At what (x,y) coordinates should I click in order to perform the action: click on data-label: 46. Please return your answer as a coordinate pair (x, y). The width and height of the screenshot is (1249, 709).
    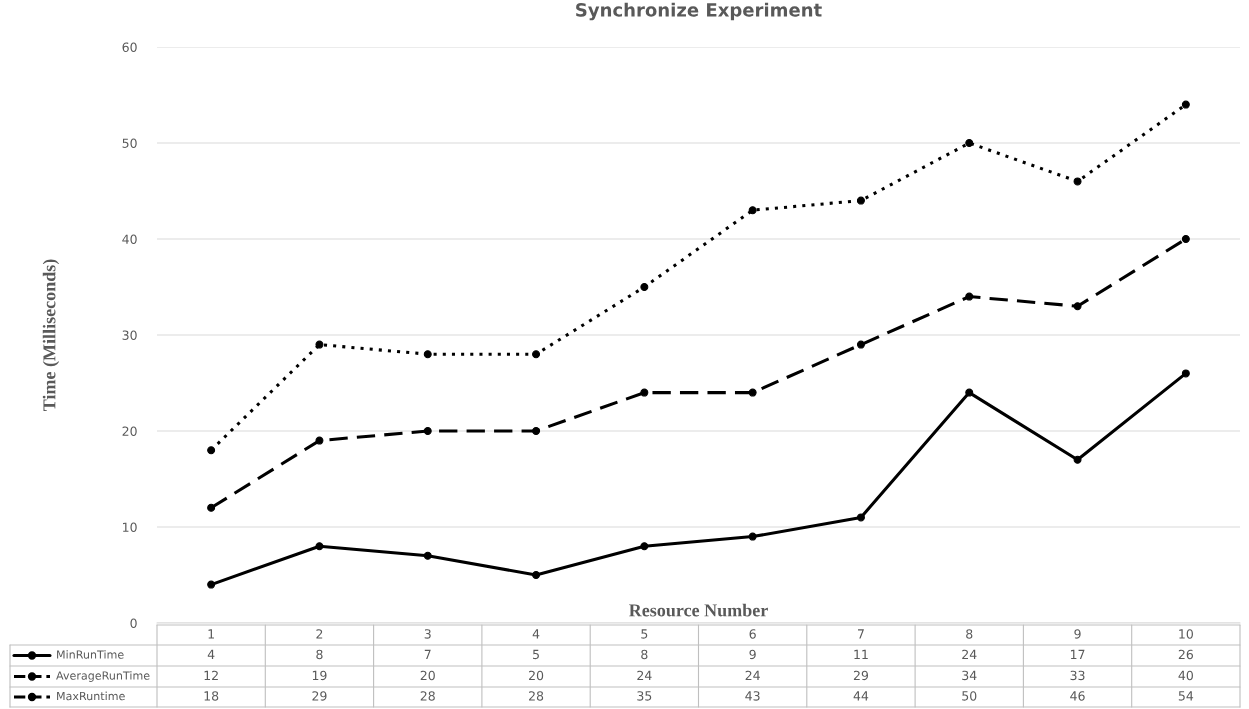
    Looking at the image, I should click on (1077, 696).